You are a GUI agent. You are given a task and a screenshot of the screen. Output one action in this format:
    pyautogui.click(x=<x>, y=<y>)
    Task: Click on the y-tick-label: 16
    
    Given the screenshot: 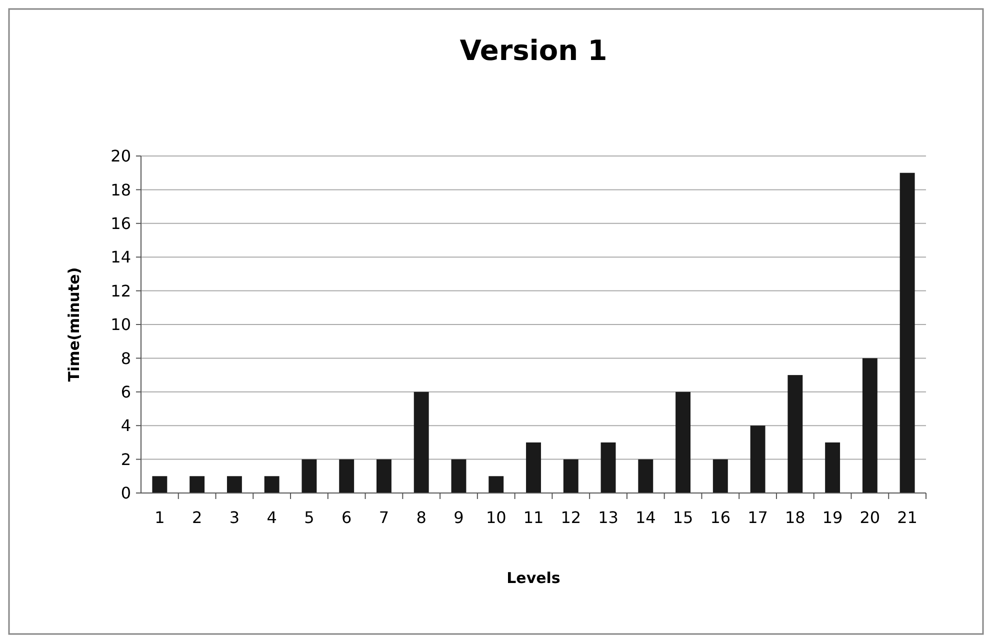 What is the action you would take?
    pyautogui.click(x=120, y=223)
    